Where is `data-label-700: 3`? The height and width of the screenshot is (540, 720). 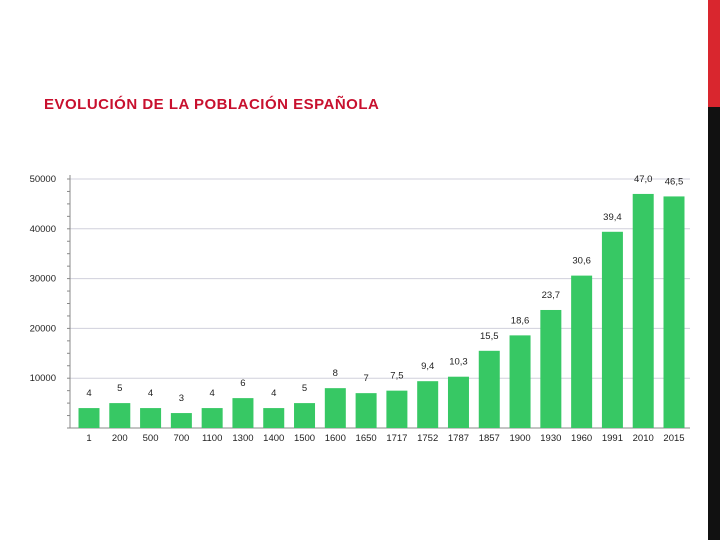 data-label-700: 3 is located at coordinates (181, 398).